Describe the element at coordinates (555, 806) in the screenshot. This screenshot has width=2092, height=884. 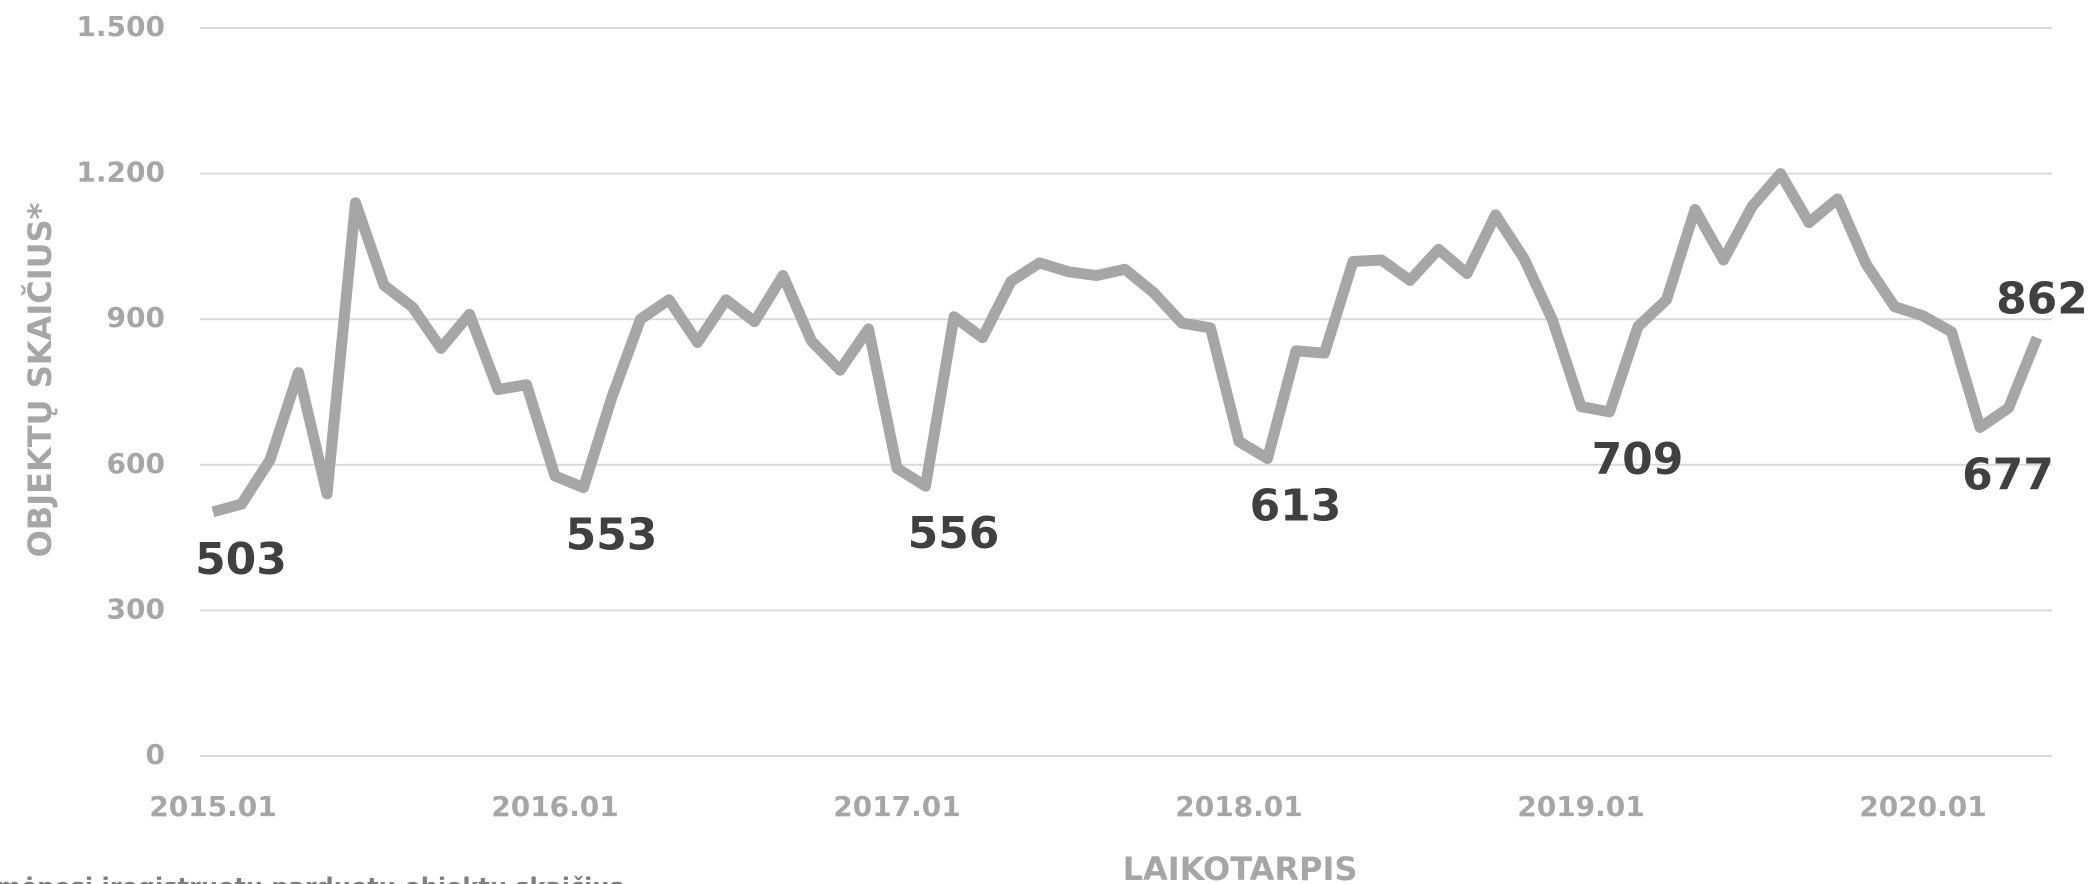
I see `x-tick-label: 2016.01` at that location.